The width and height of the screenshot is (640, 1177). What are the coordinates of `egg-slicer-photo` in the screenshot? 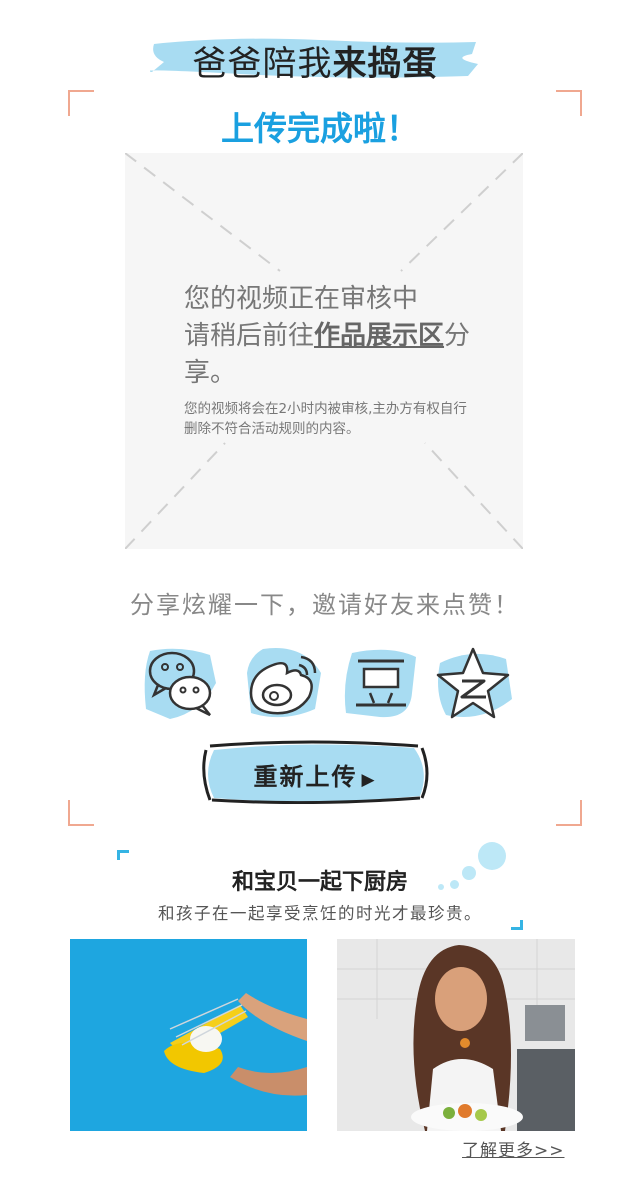 It's located at (188, 1035).